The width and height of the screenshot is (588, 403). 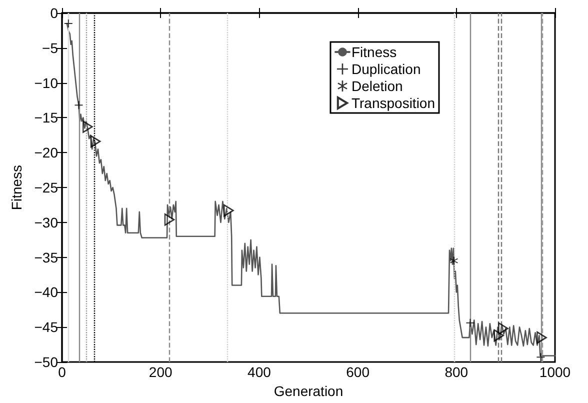 I want to click on legend-label: Duplication, so click(x=386, y=69).